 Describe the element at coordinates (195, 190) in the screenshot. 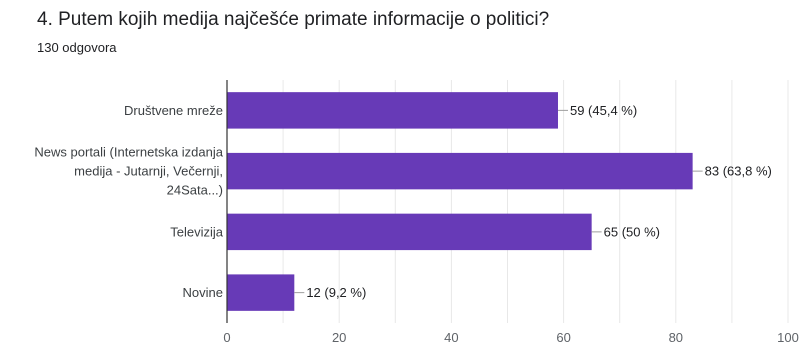

I see `category-label: 24Sata...)` at that location.